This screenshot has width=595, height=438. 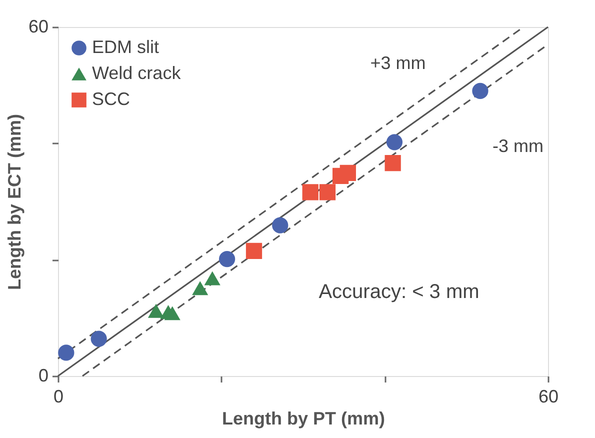 I want to click on y-axis-title: Length by ECT (mm), so click(x=14, y=202).